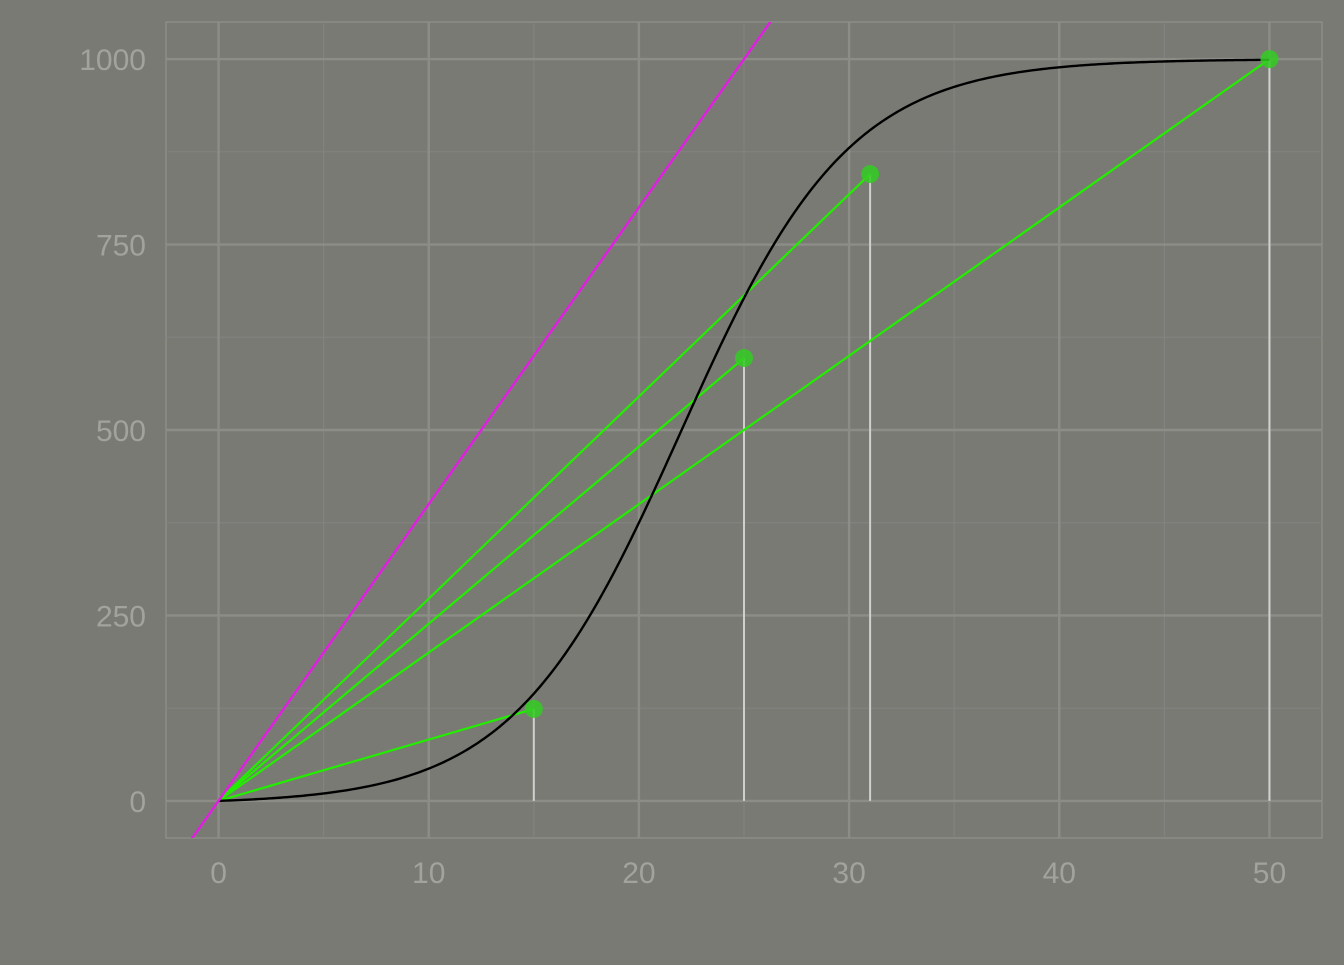 The height and width of the screenshot is (965, 1344). Describe the element at coordinates (376, 754) in the screenshot. I see `secant-line` at that location.